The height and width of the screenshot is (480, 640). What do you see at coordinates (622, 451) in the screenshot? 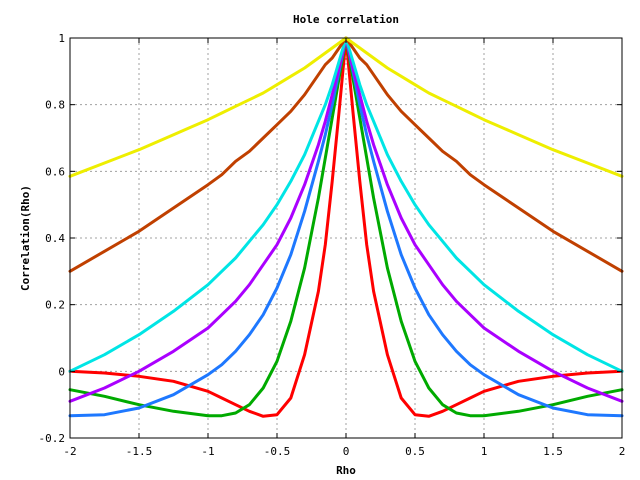
I see `x-tick-label: 2` at bounding box center [622, 451].